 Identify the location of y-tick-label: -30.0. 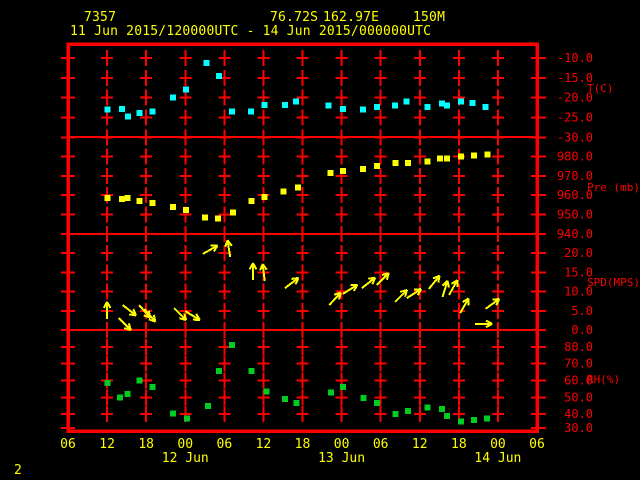
(575, 137).